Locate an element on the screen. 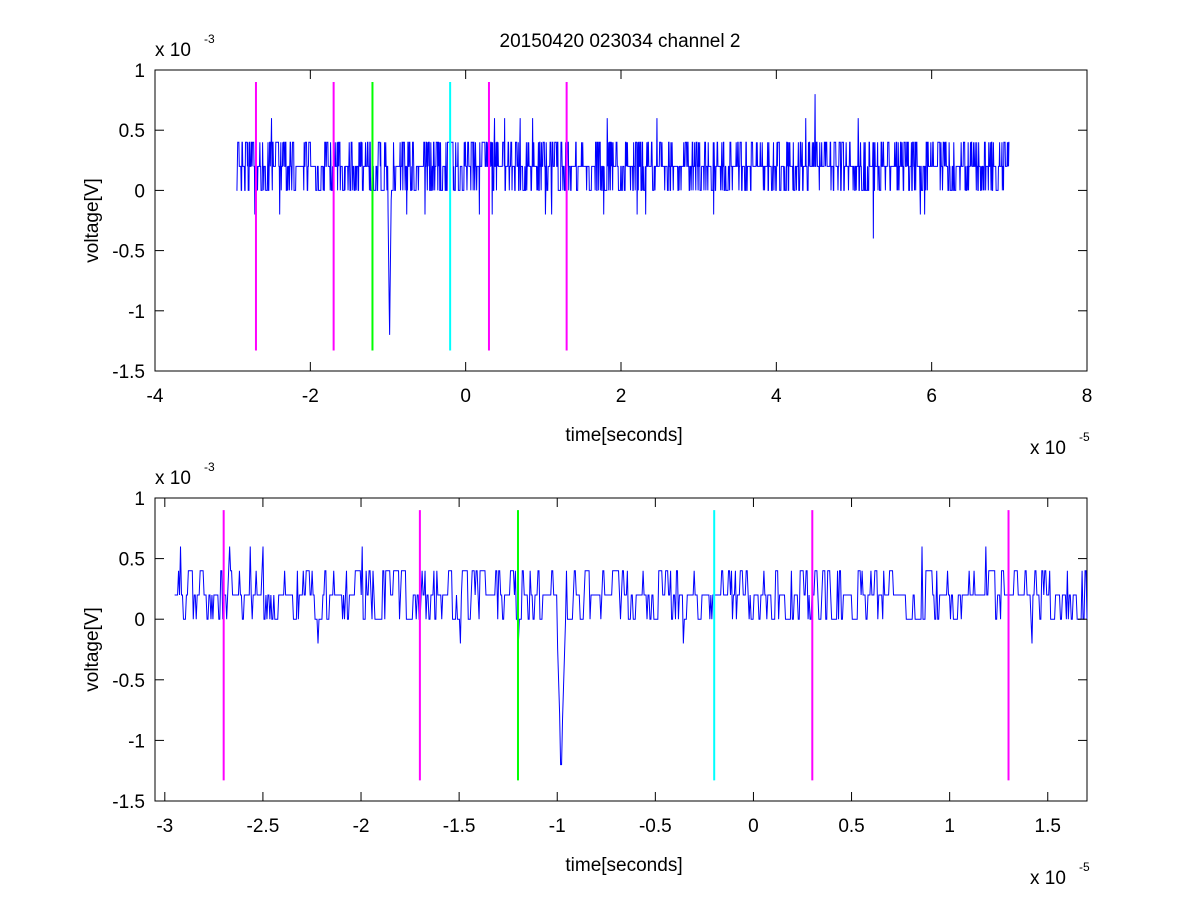 This screenshot has height=901, width=1200. x-tick-label: 2 is located at coordinates (621, 396).